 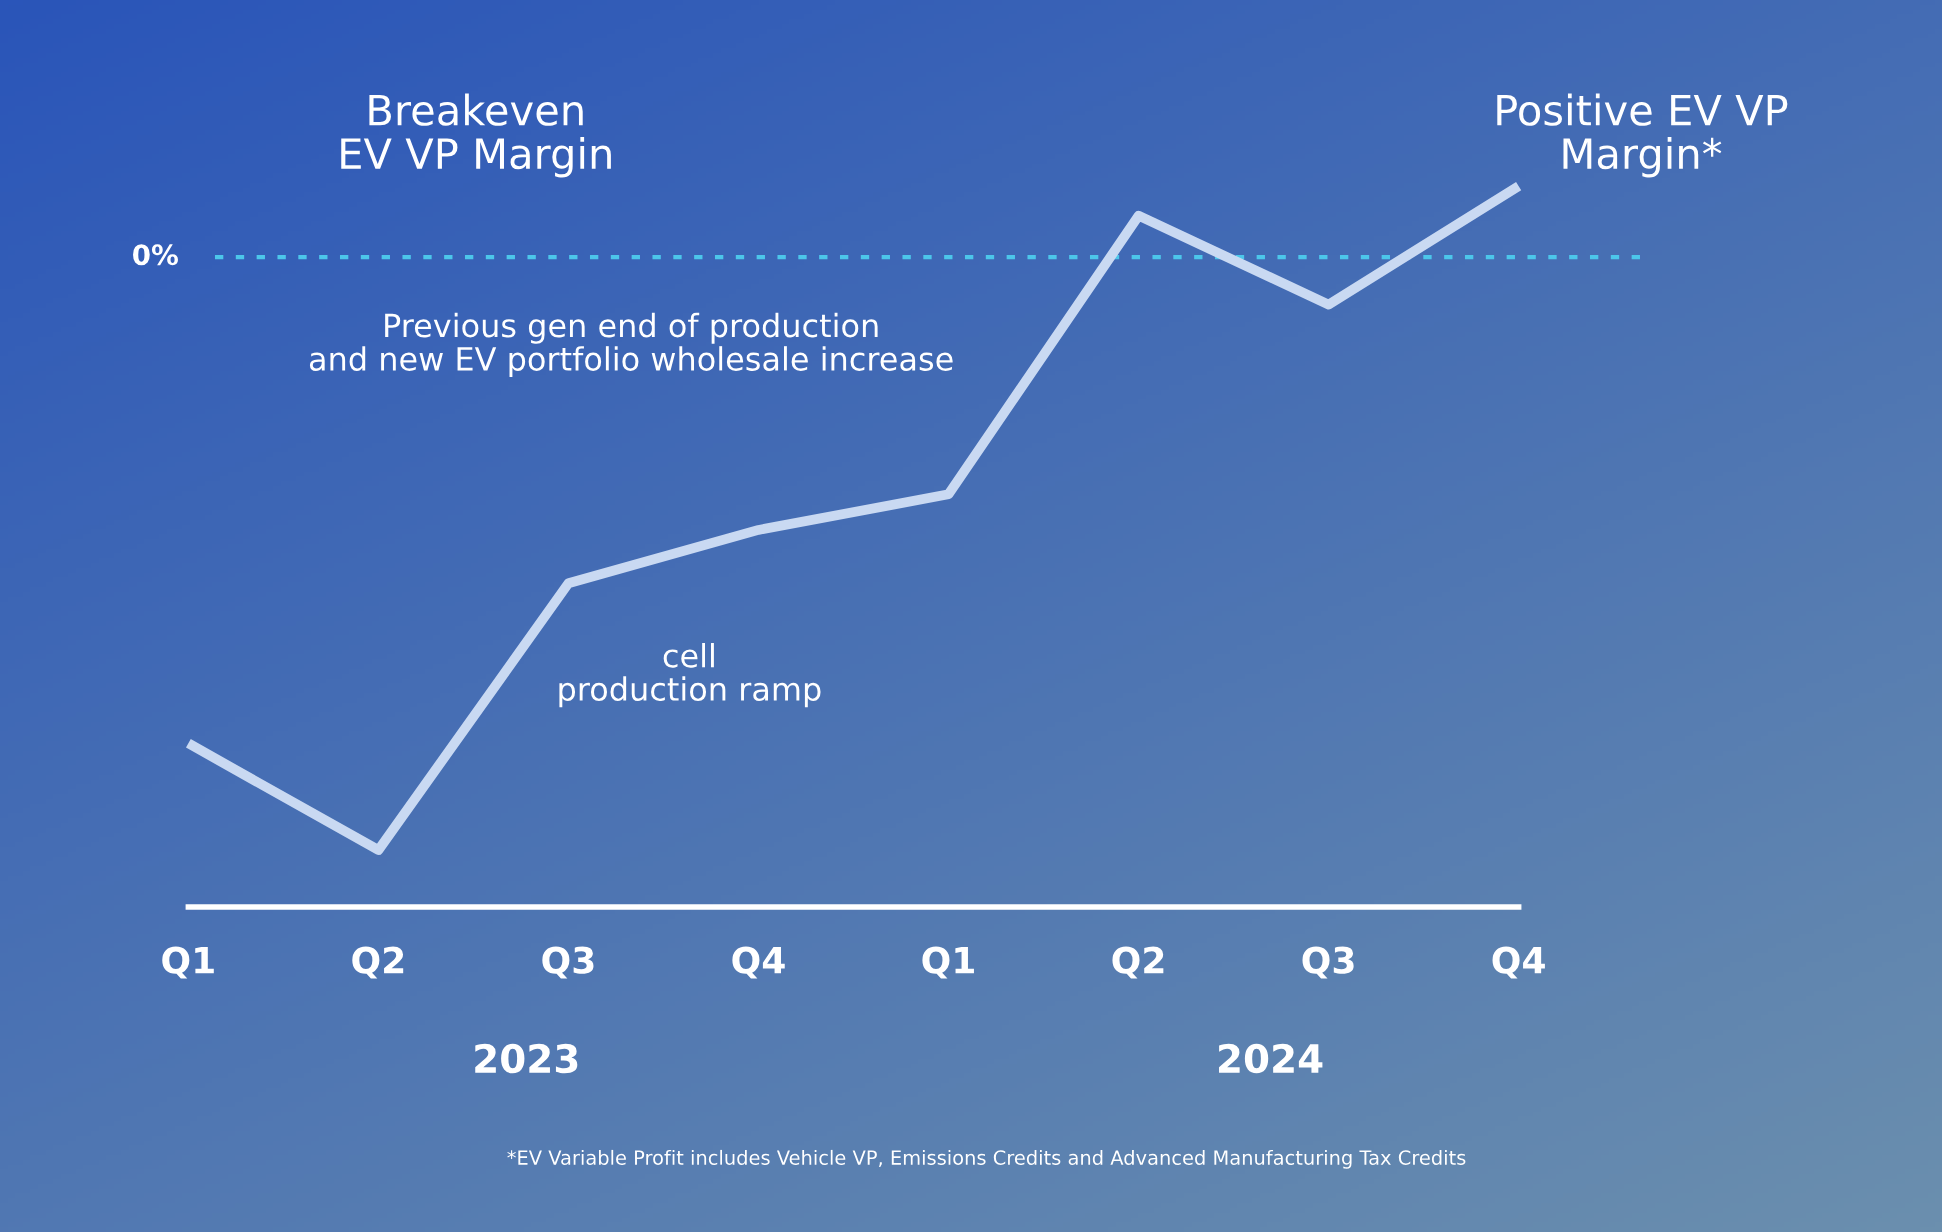 What do you see at coordinates (690, 675) in the screenshot?
I see `annotation: cell production ramp` at bounding box center [690, 675].